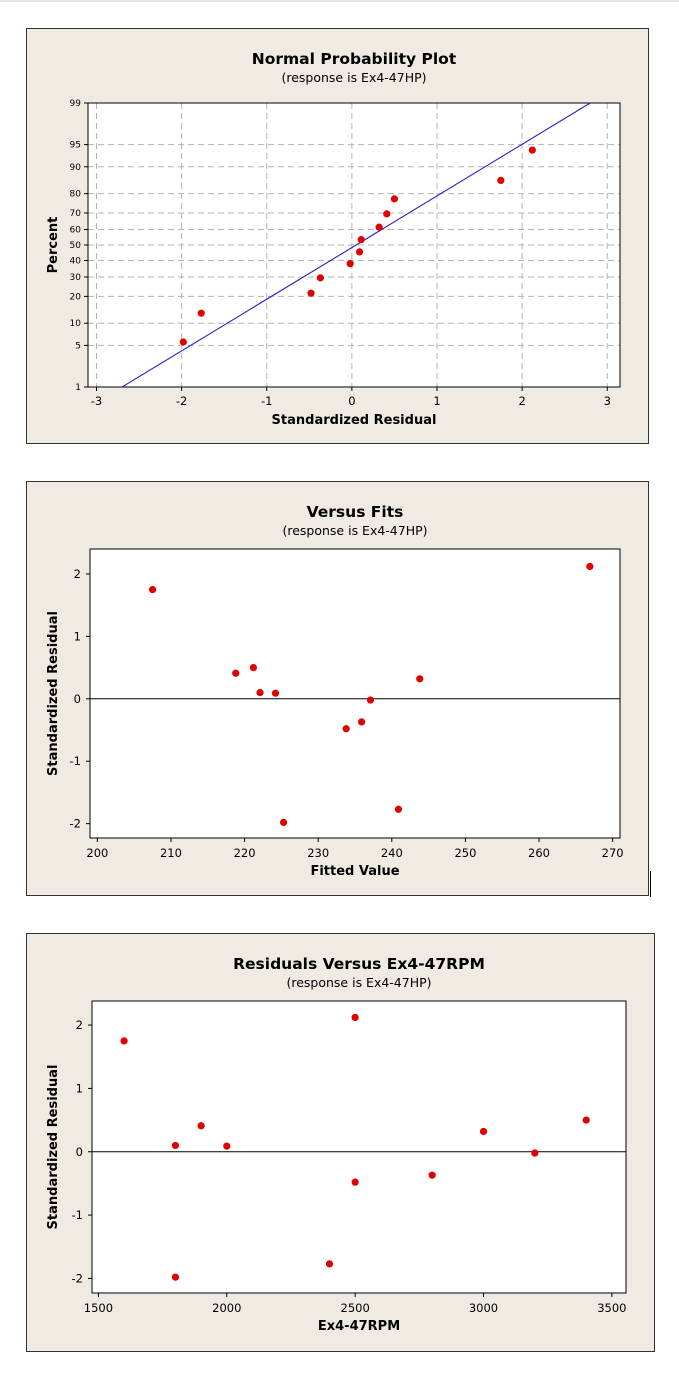  I want to click on y-tick-label: 90, so click(76, 168).